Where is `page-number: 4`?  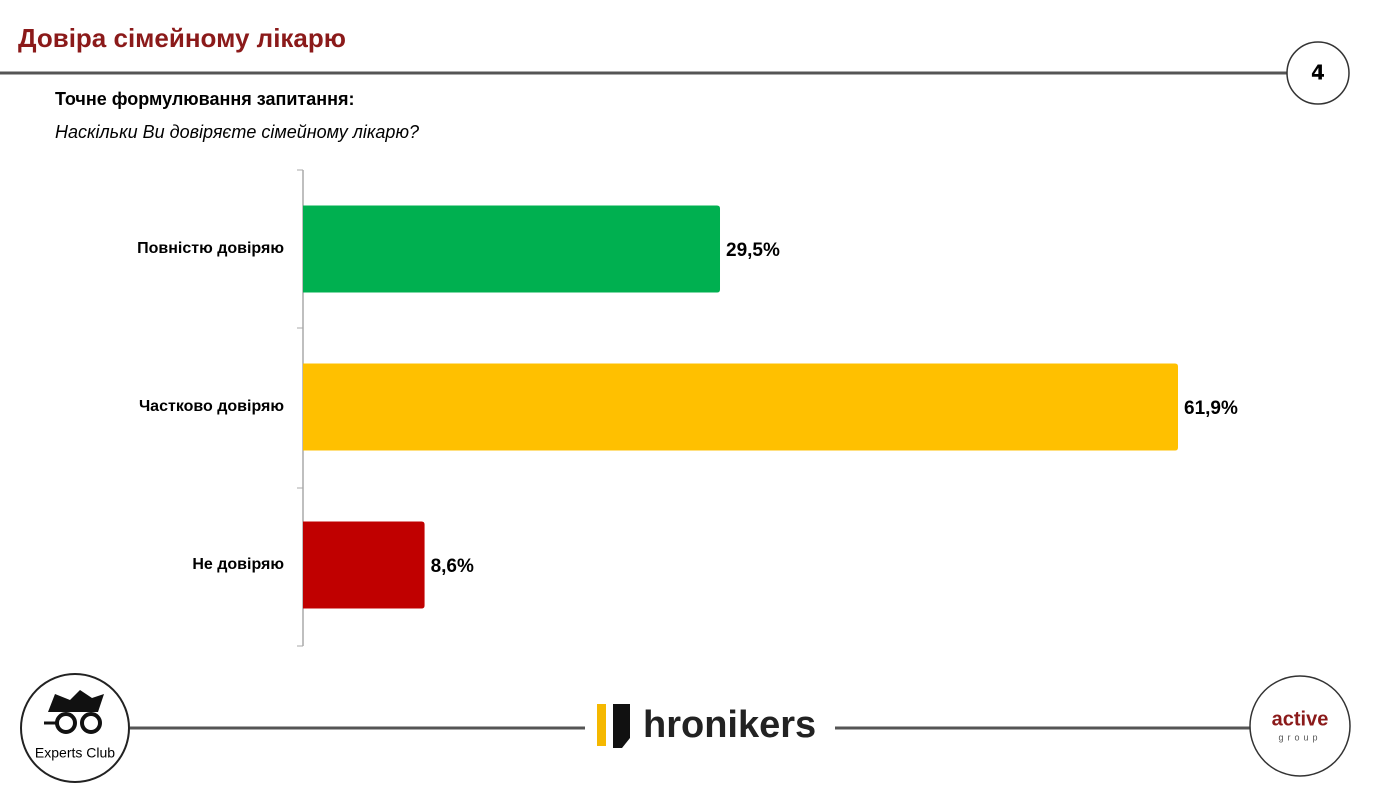 page-number: 4 is located at coordinates (1318, 73).